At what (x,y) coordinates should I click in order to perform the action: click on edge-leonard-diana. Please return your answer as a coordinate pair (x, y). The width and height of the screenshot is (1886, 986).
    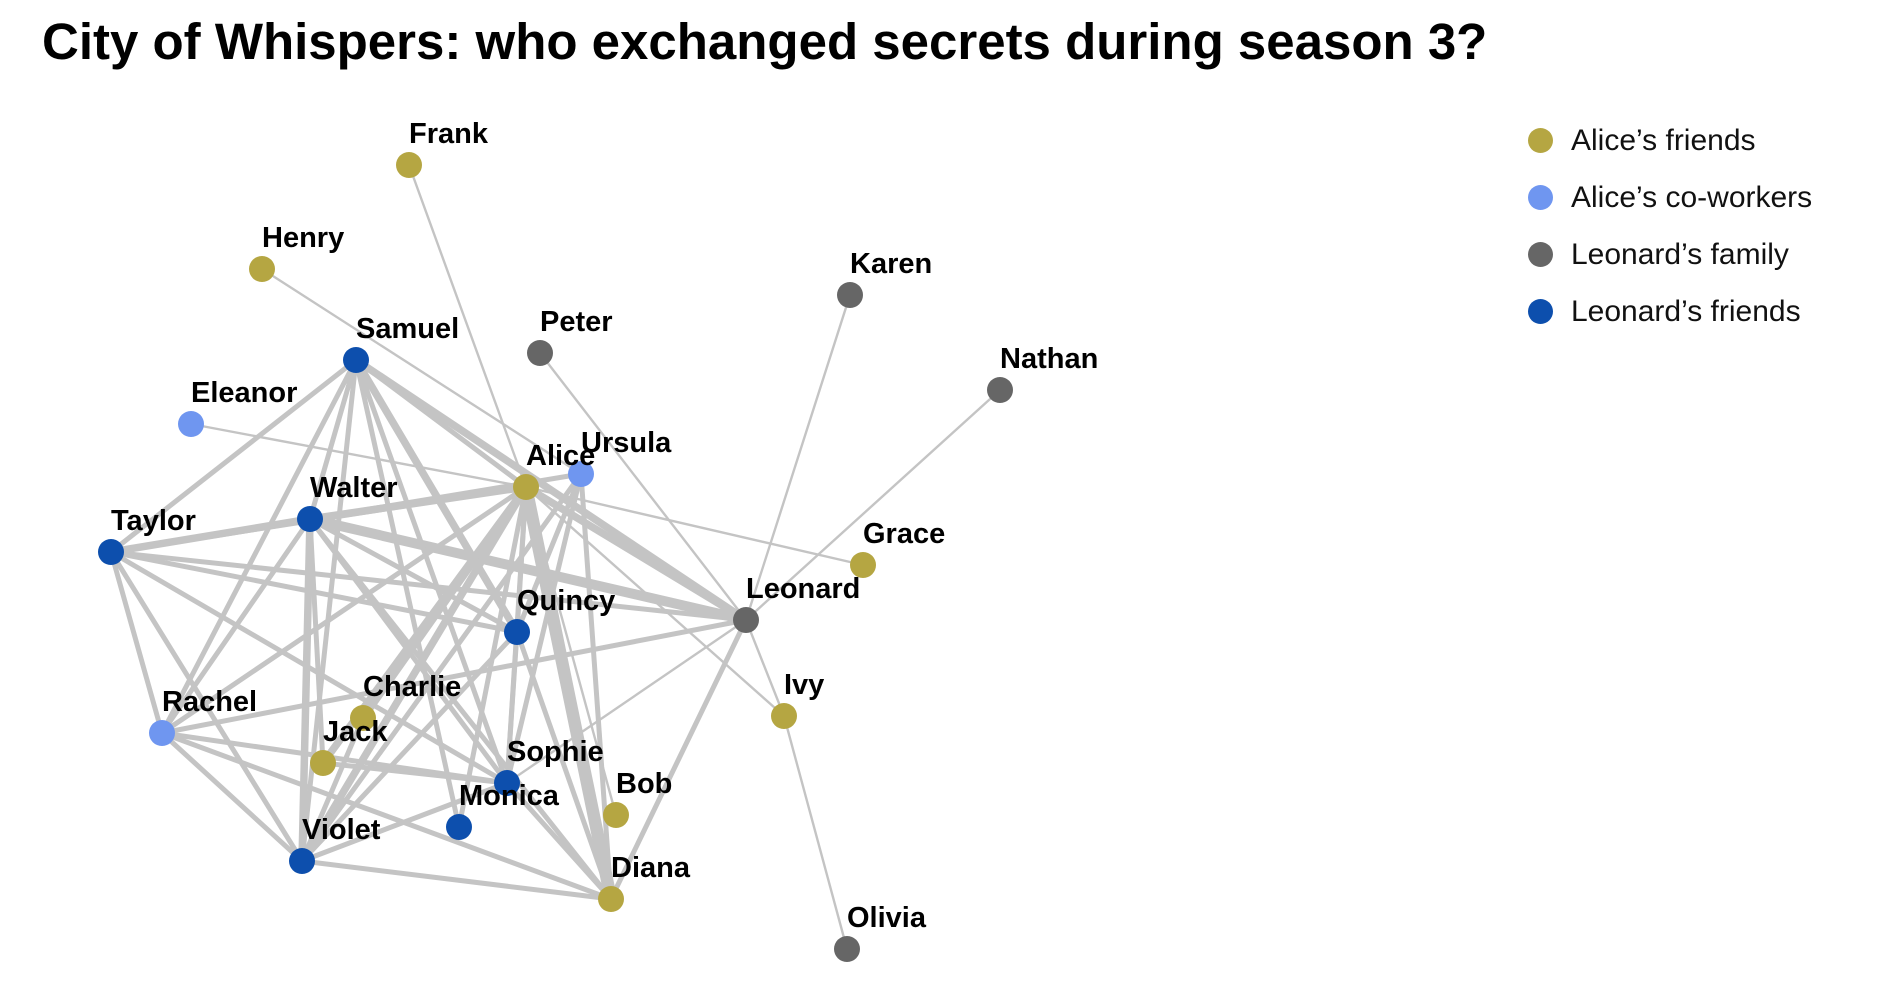
    Looking at the image, I should click on (678, 759).